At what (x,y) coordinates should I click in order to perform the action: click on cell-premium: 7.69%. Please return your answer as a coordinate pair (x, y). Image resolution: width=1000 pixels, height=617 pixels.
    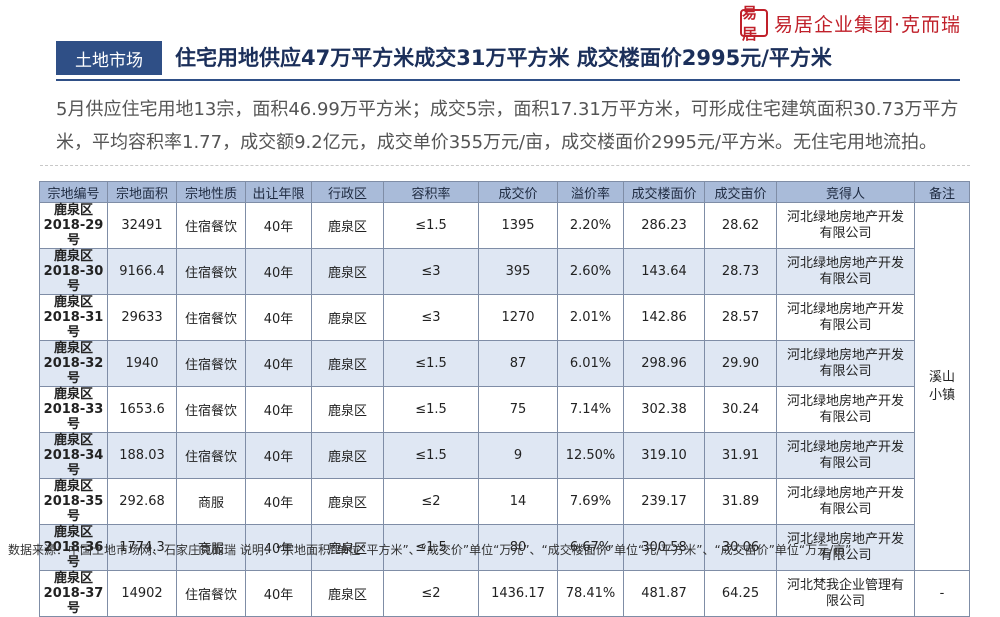
    Looking at the image, I should click on (590, 501).